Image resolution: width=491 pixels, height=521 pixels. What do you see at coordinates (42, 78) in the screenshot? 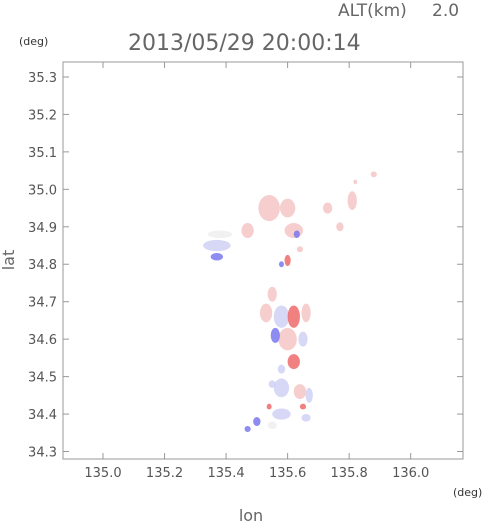
I see `y-tick-label: 35.3` at bounding box center [42, 78].